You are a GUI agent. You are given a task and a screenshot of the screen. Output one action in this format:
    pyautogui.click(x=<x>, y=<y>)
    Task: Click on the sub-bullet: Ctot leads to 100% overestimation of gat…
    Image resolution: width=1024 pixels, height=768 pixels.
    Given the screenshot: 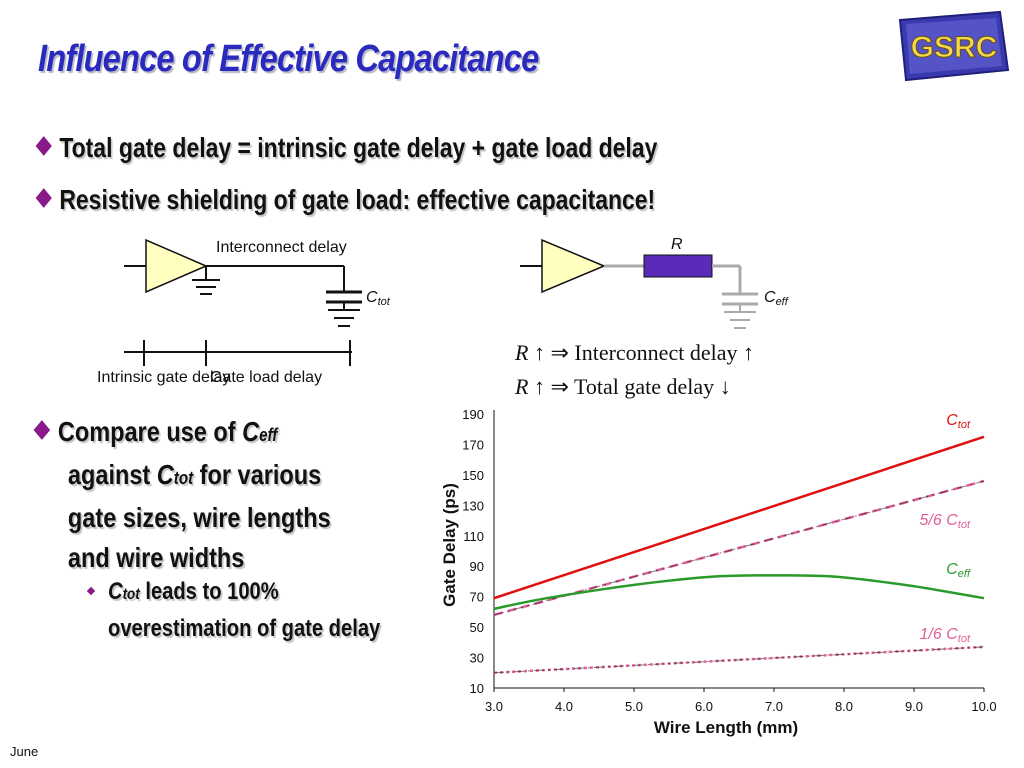 What is the action you would take?
    pyautogui.click(x=244, y=610)
    